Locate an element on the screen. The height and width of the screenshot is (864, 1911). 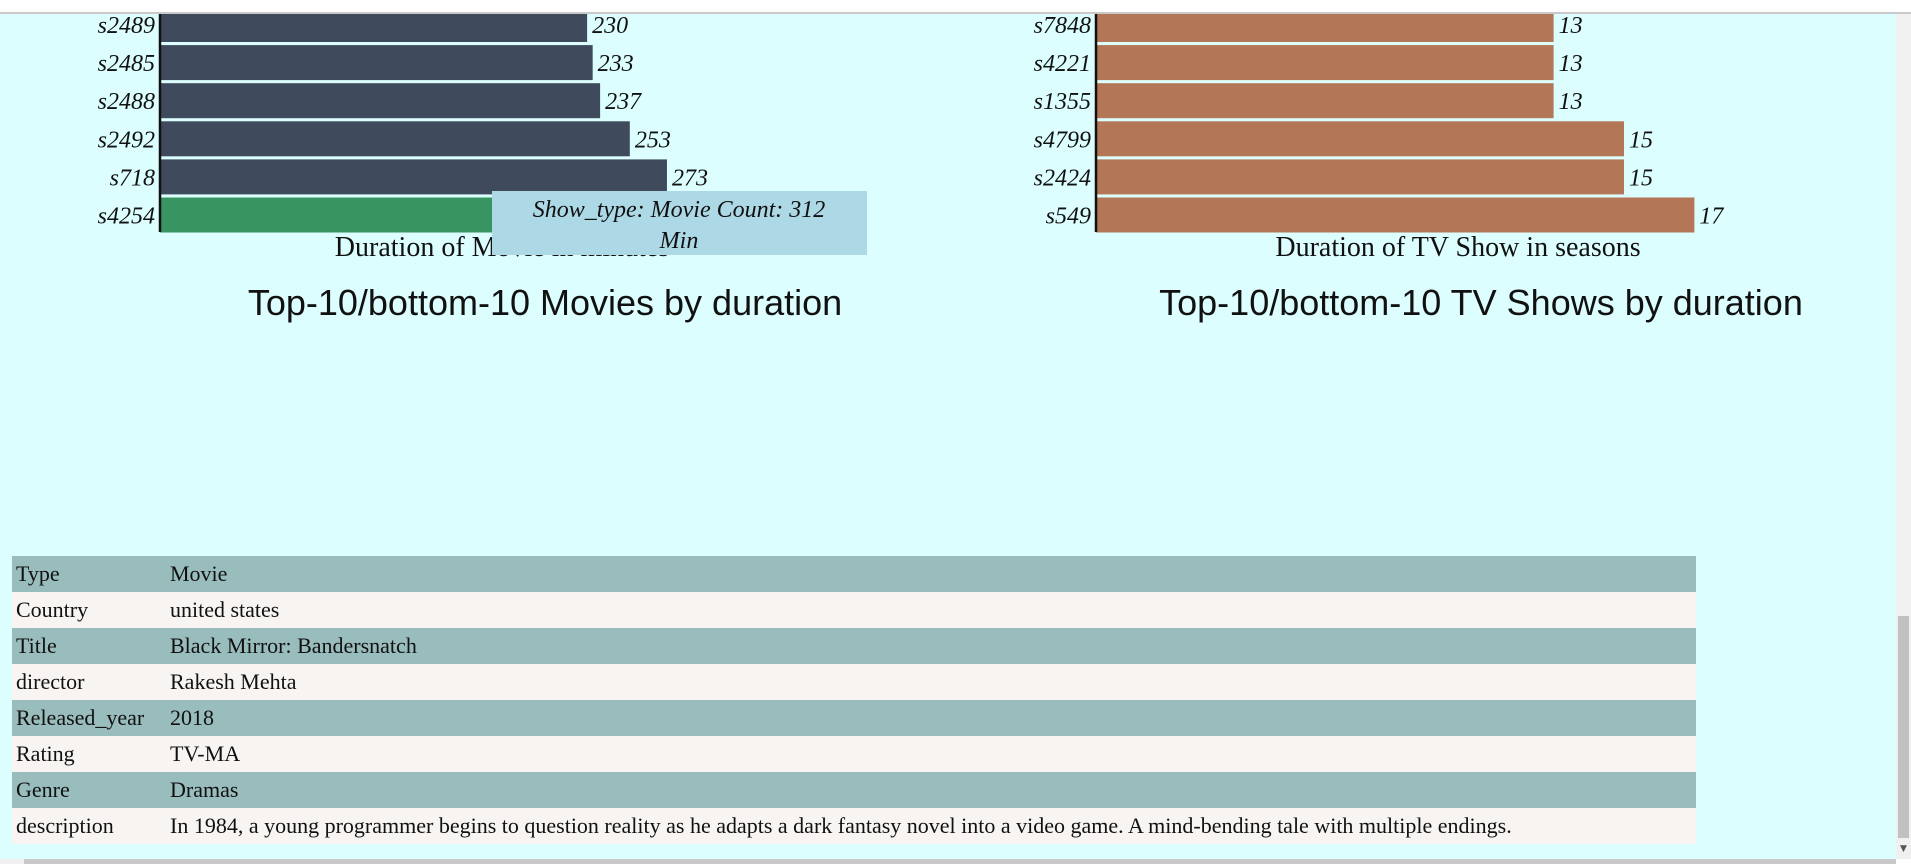
details-key: Country is located at coordinates (89, 610).